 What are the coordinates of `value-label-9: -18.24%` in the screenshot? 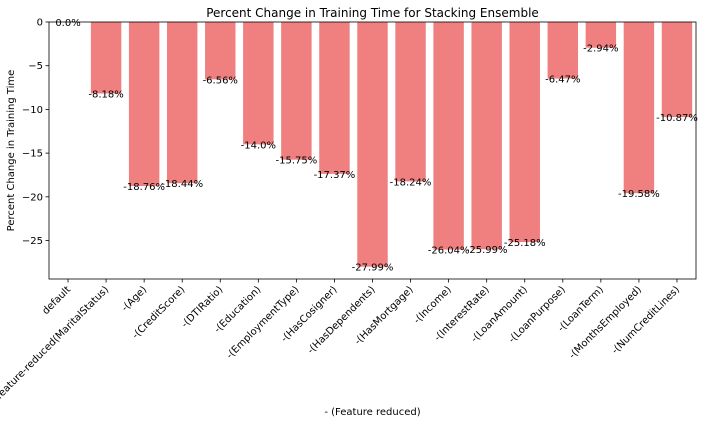 It's located at (411, 182).